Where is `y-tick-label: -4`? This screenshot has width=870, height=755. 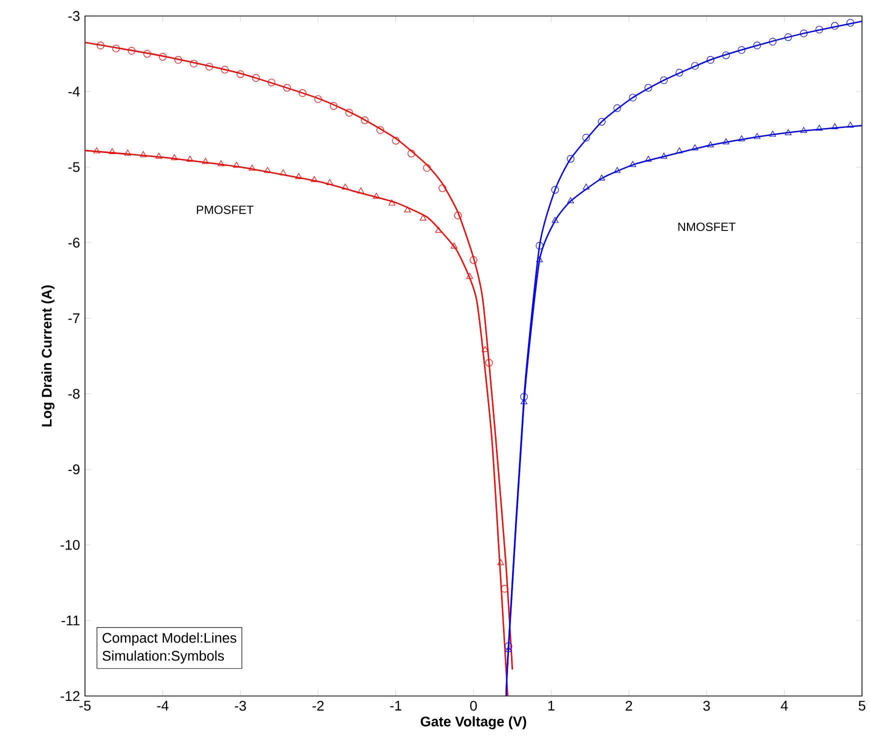
y-tick-label: -4 is located at coordinates (74, 91).